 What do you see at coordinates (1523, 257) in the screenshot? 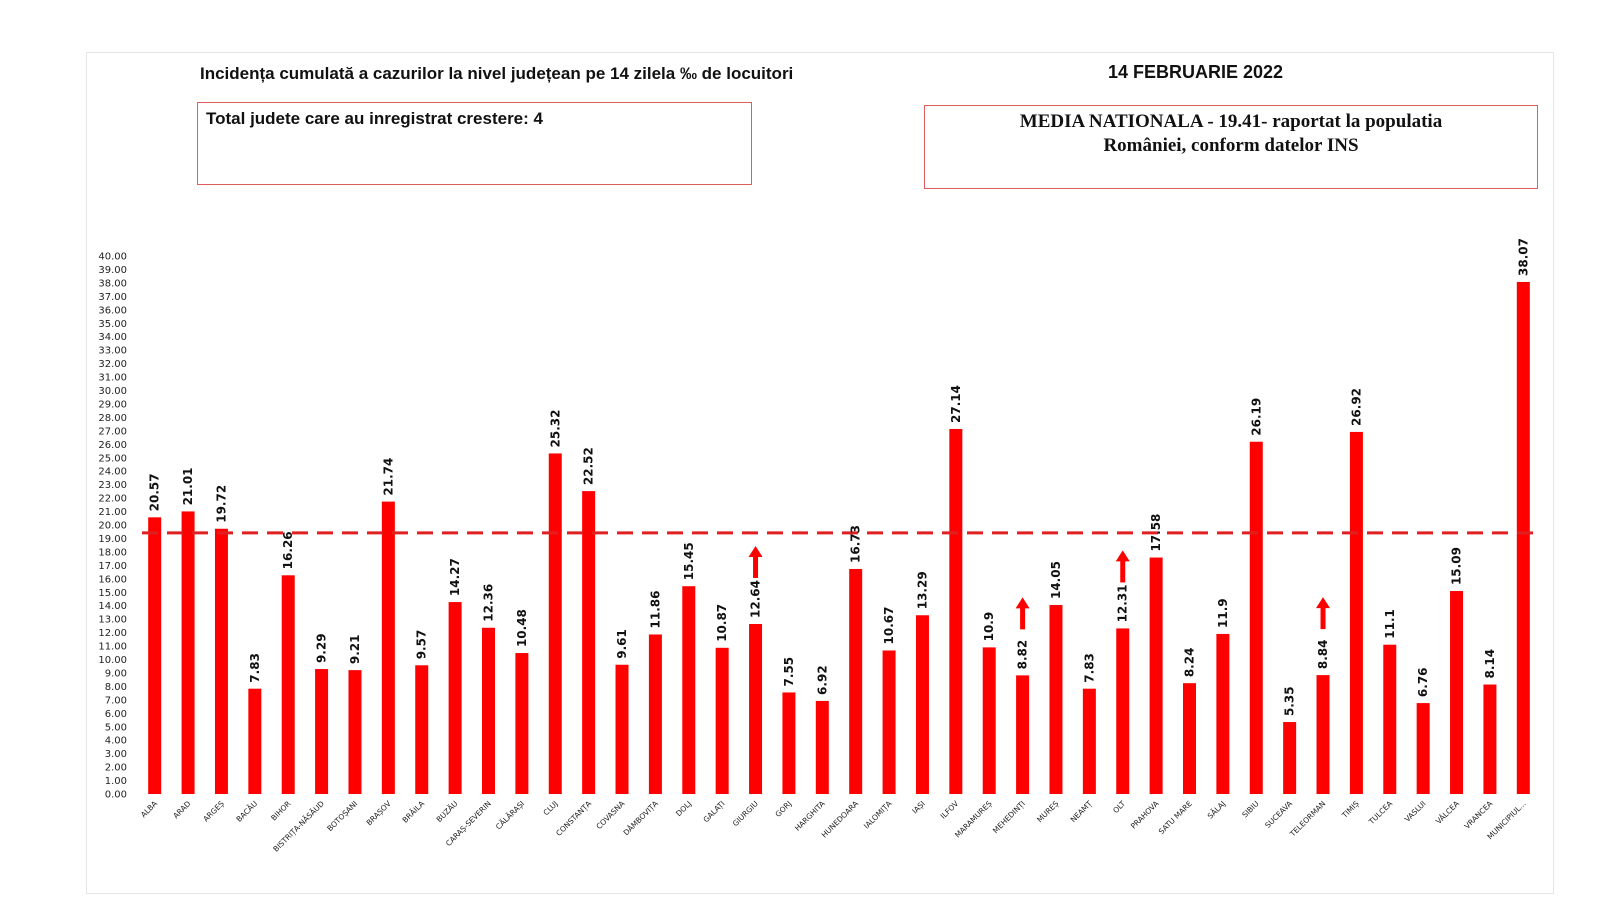
I see `value-label: 38.07` at bounding box center [1523, 257].